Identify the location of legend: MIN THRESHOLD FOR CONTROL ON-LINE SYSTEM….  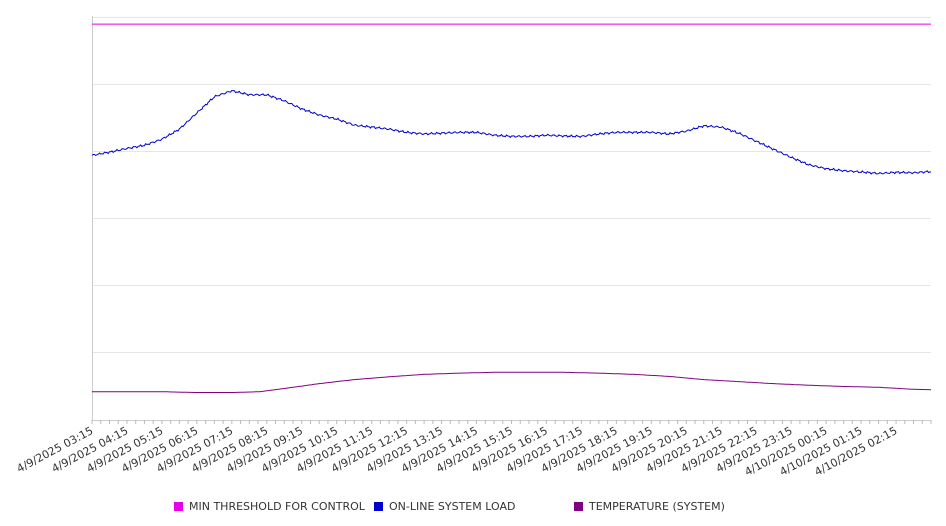
(524, 506).